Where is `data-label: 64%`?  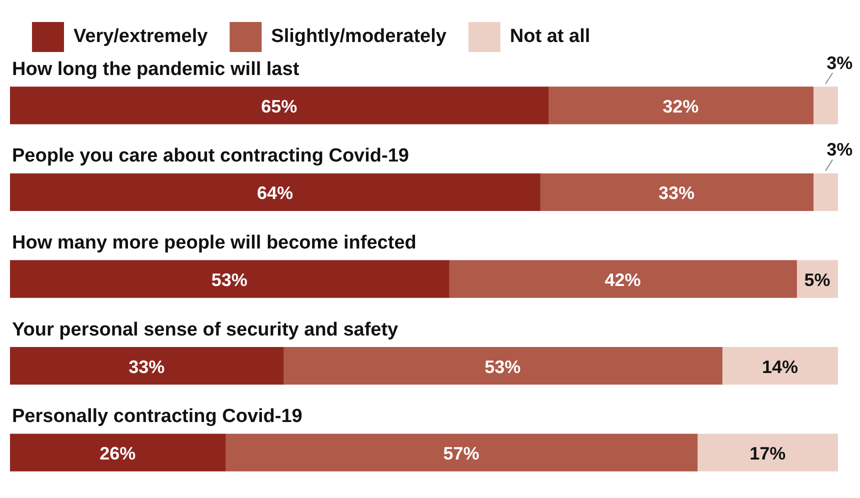 data-label: 64% is located at coordinates (274, 193).